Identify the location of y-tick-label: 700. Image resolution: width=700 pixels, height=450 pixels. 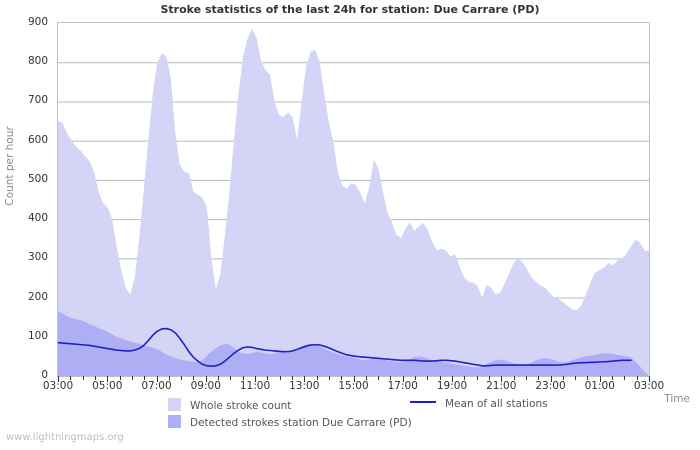
(37, 100).